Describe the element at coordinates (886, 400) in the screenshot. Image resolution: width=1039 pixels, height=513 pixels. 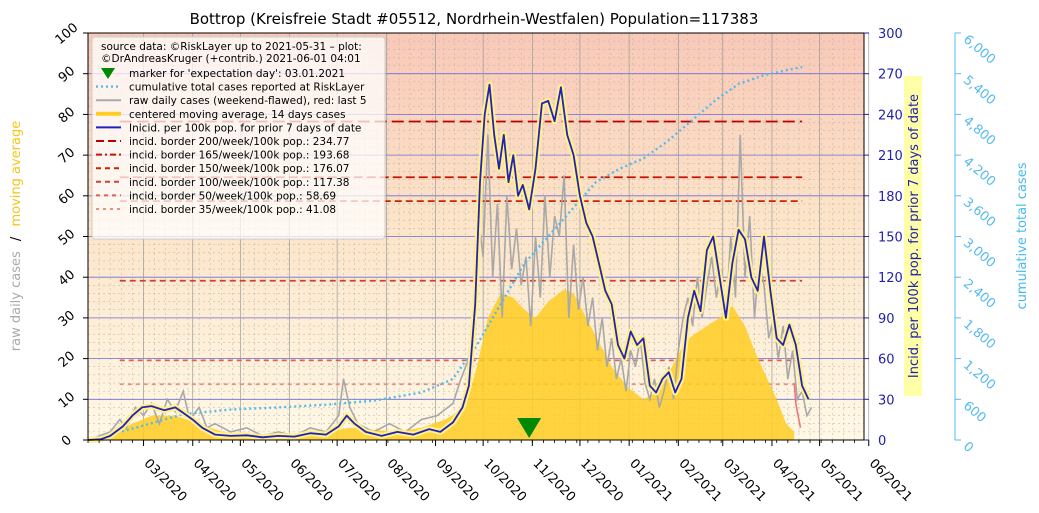
I see `right-tick-label: 30` at that location.